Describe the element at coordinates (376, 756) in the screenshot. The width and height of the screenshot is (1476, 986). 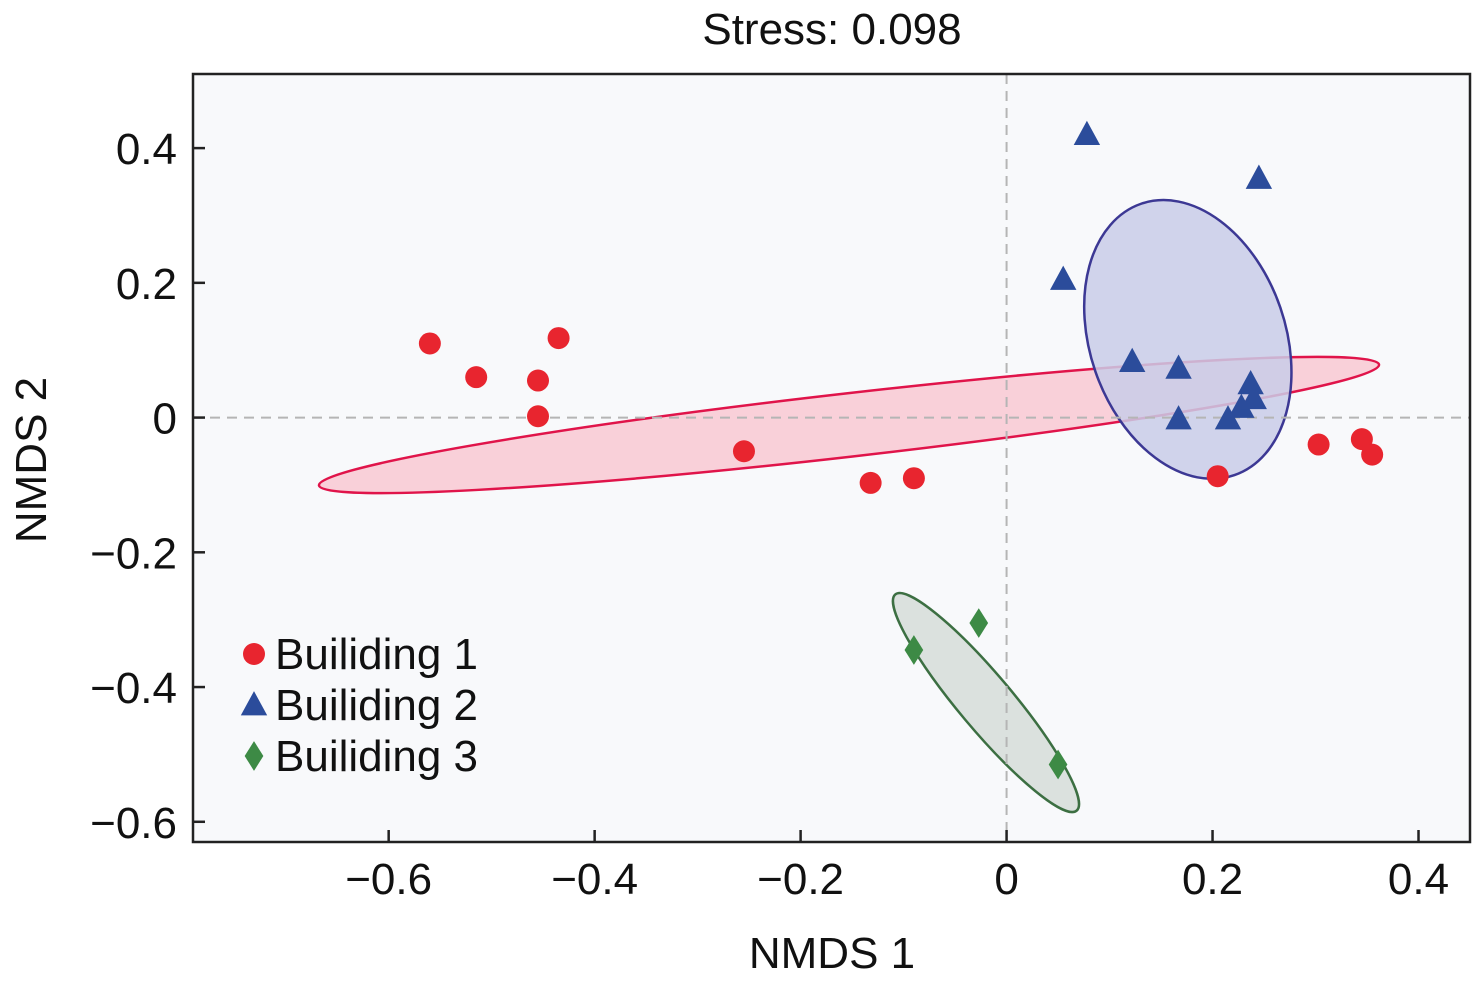
I see `legend-label-3: Builiding 3` at that location.